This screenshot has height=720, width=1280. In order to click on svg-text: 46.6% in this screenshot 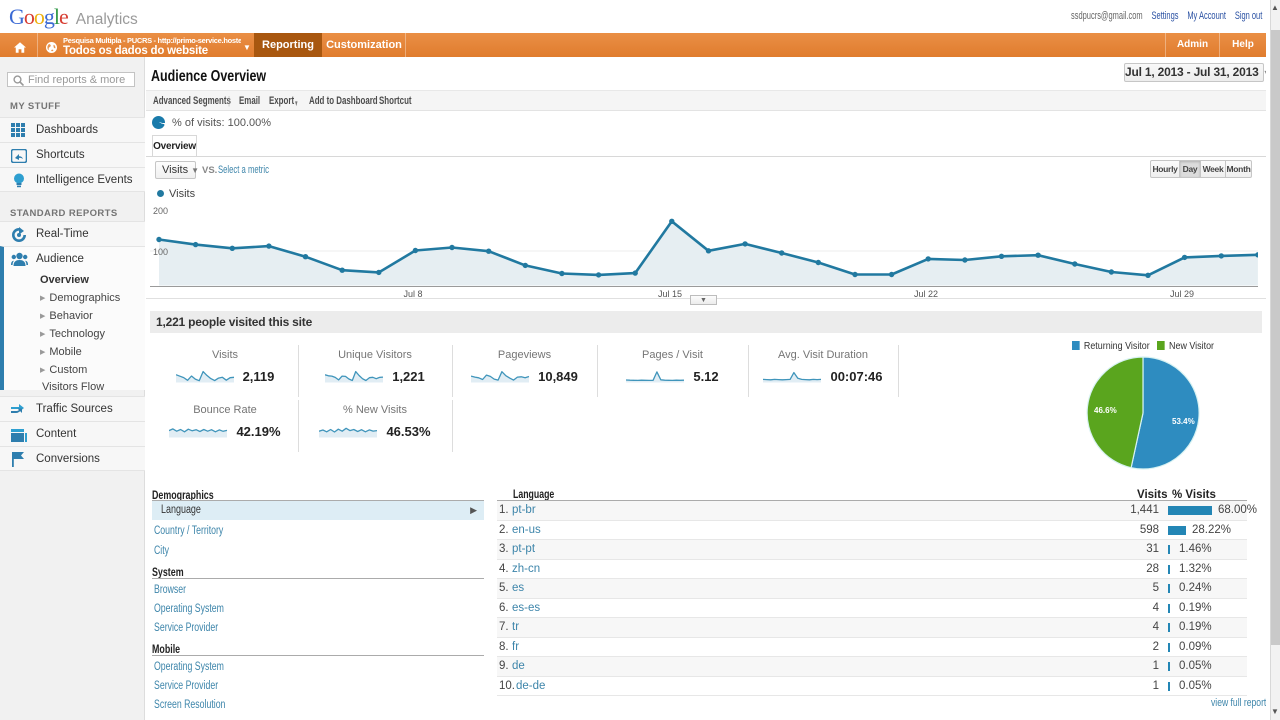, I will do `click(1105, 410)`.